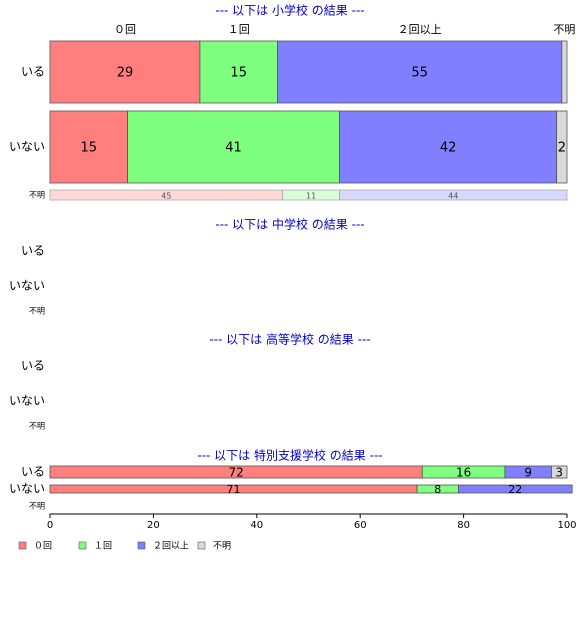 The height and width of the screenshot is (636, 580). I want to click on value-label: 45, so click(166, 196).